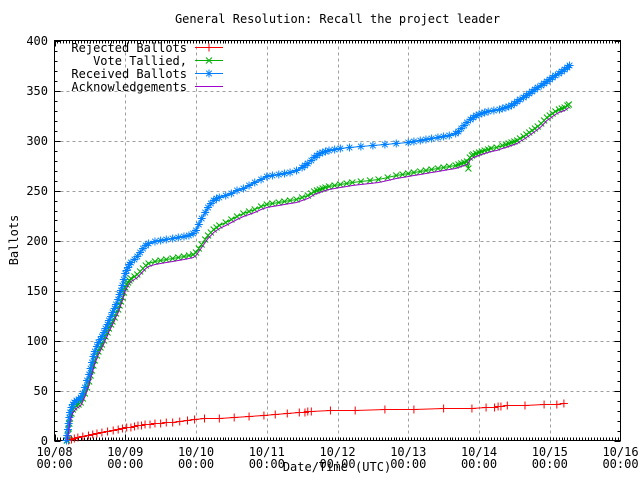 Image resolution: width=640 pixels, height=480 pixels. I want to click on y-tick-label: 0, so click(44, 440).